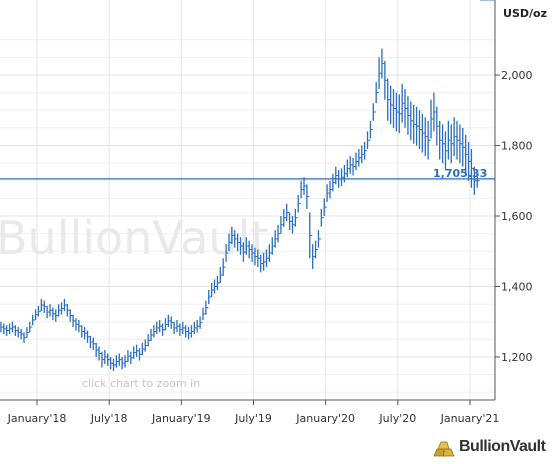  I want to click on y-tick-label: 2,000, so click(517, 75).